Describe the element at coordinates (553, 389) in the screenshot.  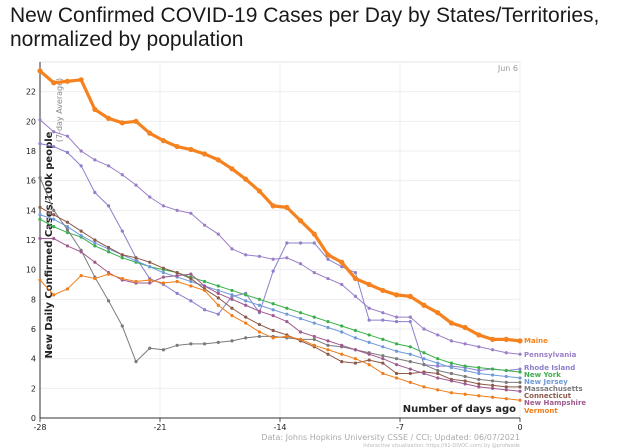
I see `series-label: Massachusetts` at that location.